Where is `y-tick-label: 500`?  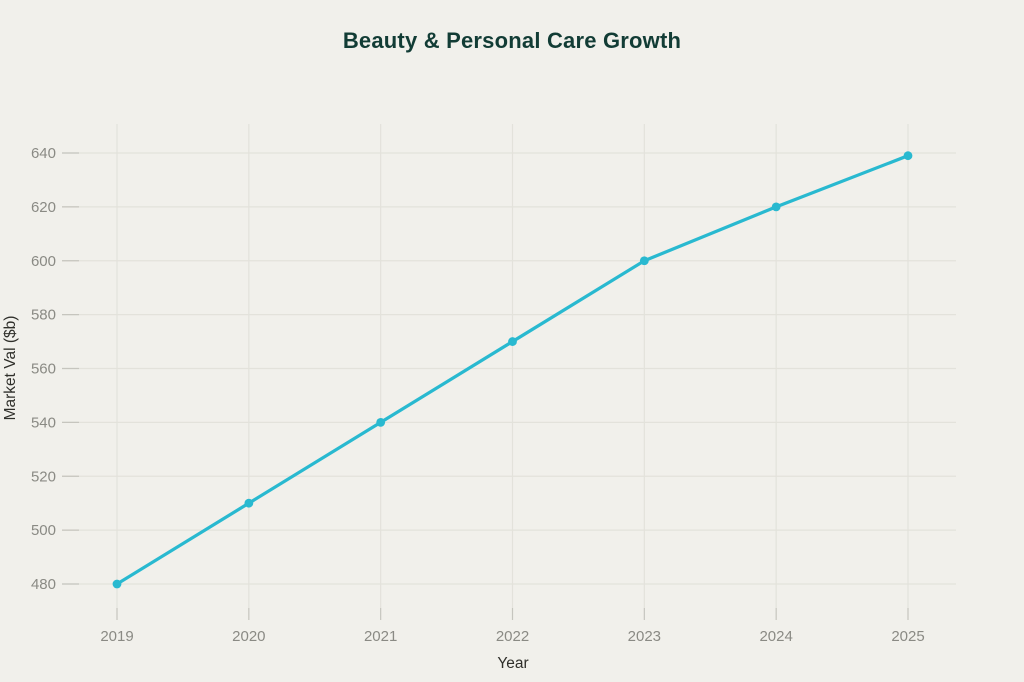 y-tick-label: 500 is located at coordinates (43, 530).